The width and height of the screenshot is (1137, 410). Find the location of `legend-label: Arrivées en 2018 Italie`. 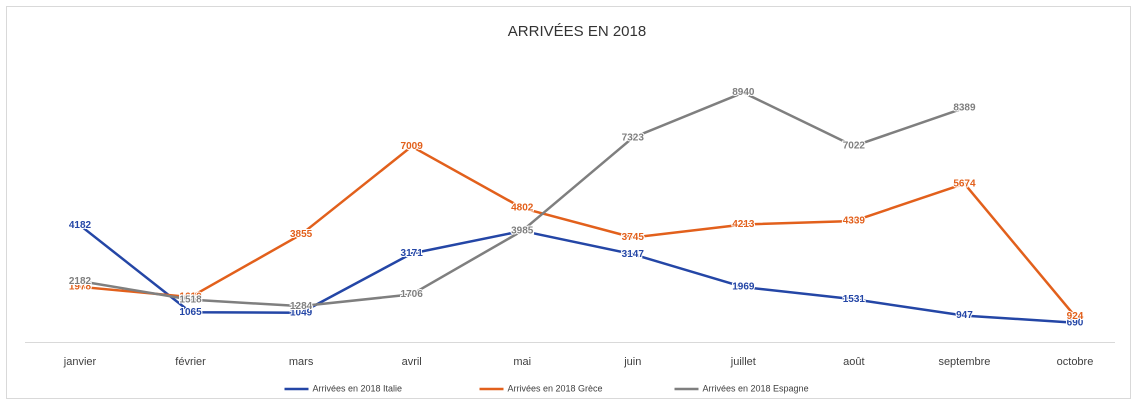

legend-label: Arrivées en 2018 Italie is located at coordinates (358, 388).